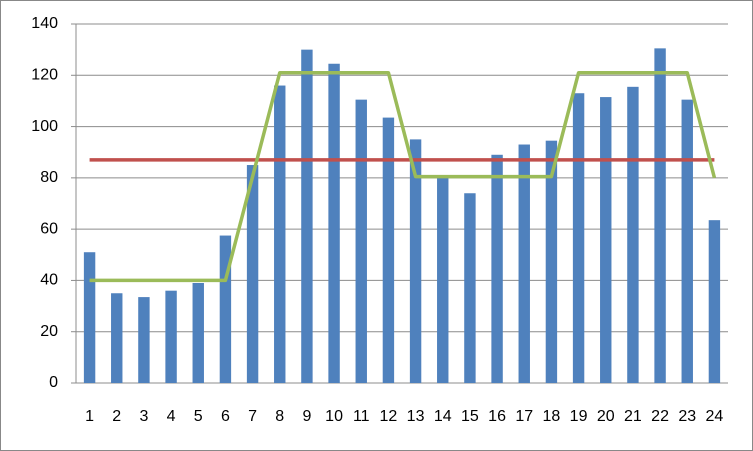 The height and width of the screenshot is (451, 753). Describe the element at coordinates (443, 416) in the screenshot. I see `x-tick-label: 14` at that location.